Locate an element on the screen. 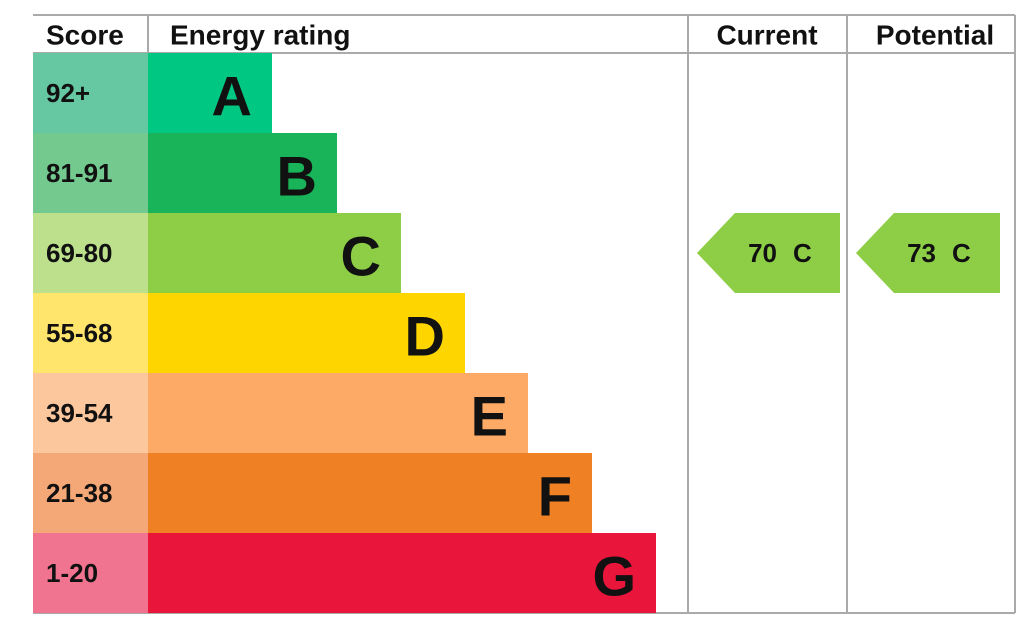 This screenshot has height=627, width=1024. score-range: 1-20 is located at coordinates (72, 573).